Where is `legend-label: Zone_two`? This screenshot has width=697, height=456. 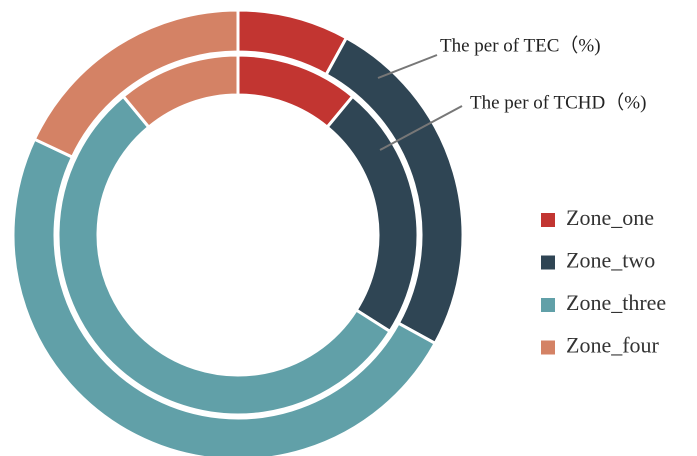 legend-label: Zone_two is located at coordinates (610, 260).